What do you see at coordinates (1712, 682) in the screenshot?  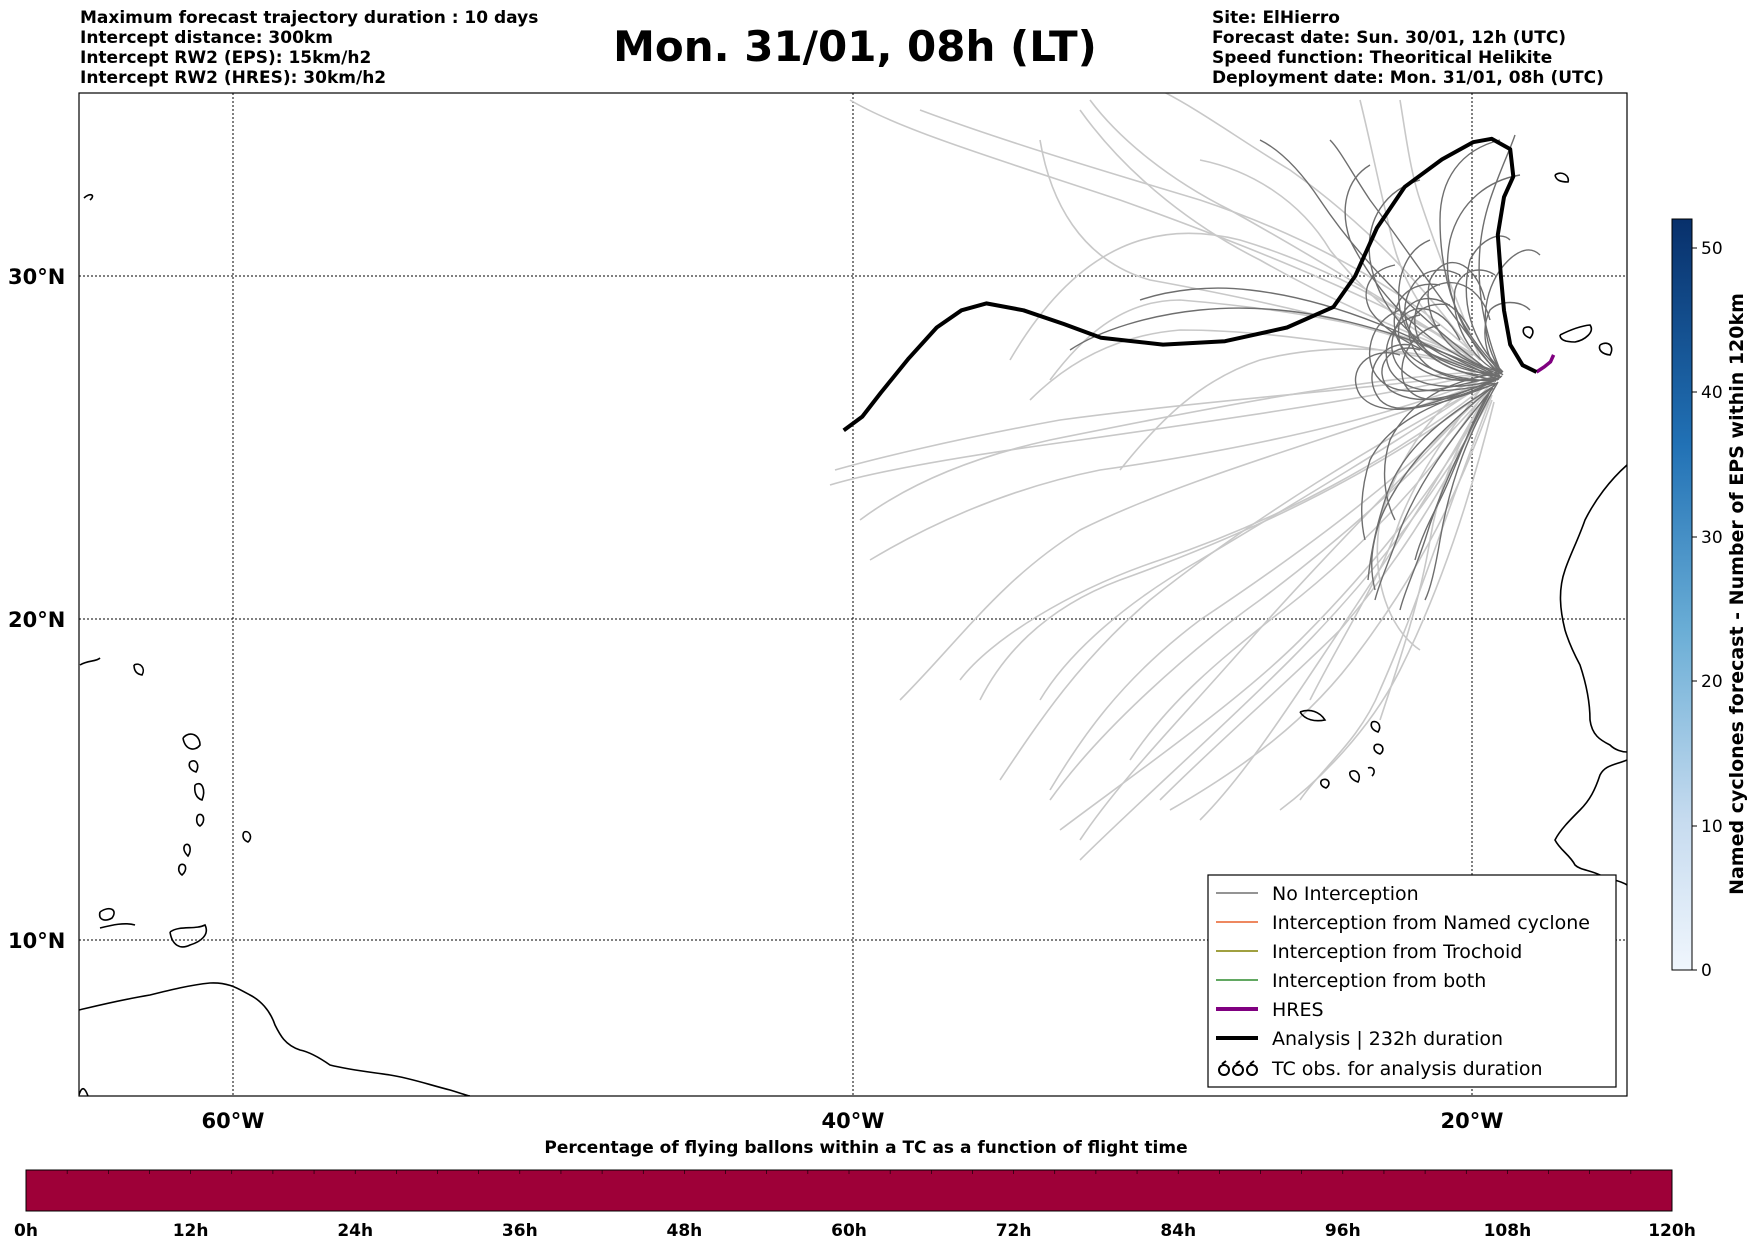 I see `colorbar-tick-20: 20` at bounding box center [1712, 682].